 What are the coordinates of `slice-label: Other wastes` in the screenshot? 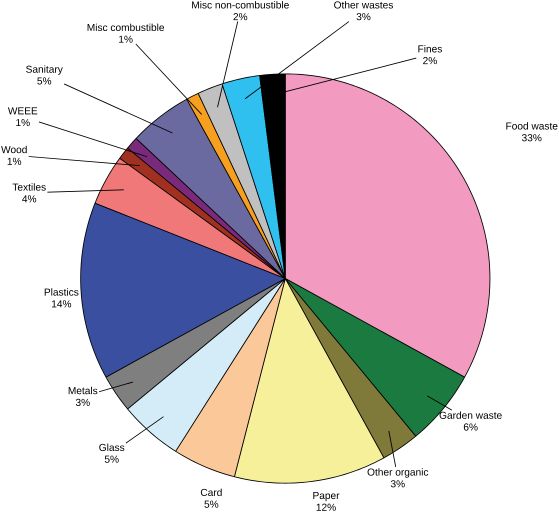 It's located at (364, 5).